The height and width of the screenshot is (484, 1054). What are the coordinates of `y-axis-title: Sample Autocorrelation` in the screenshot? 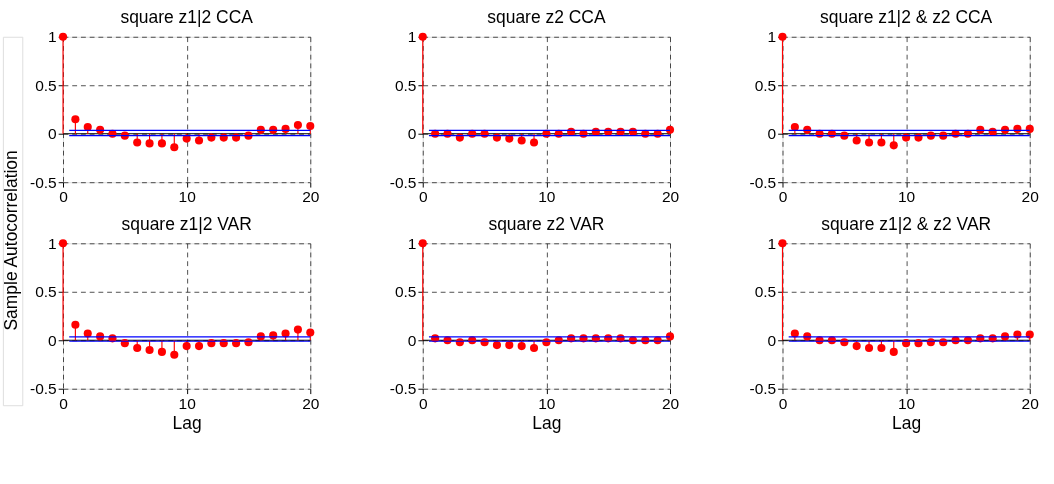 It's located at (11, 240).